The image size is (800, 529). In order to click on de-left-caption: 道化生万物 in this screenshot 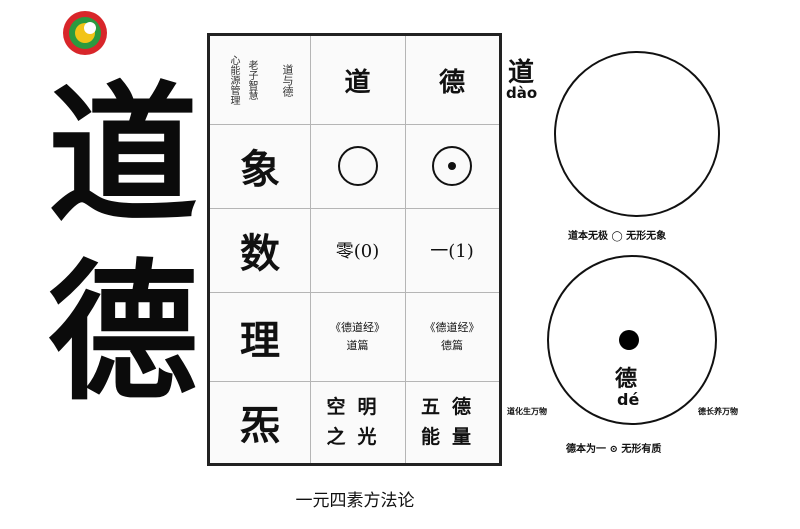, I will do `click(527, 411)`.